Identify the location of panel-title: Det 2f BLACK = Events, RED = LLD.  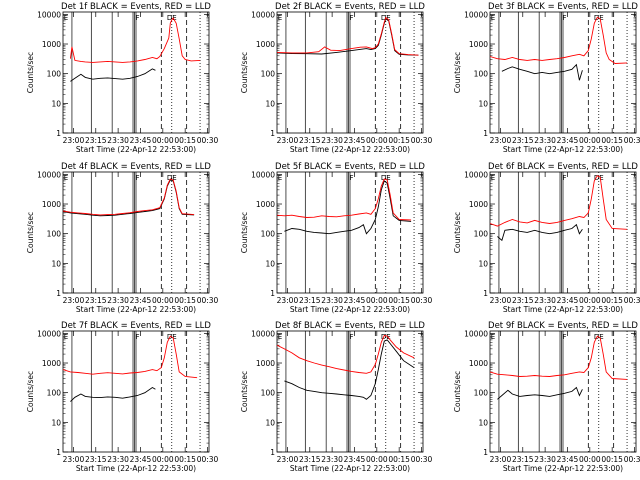
(350, 7).